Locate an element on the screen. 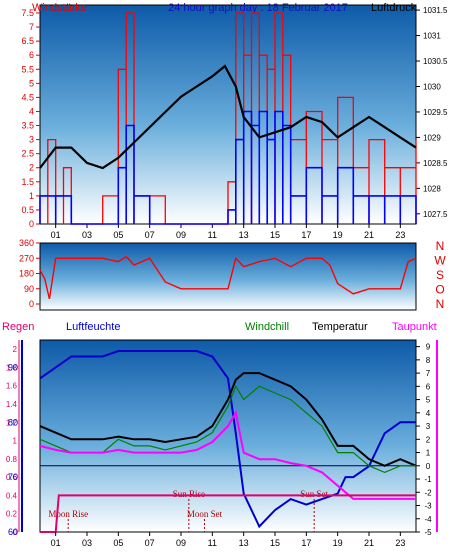 The image size is (470, 555). panel3-rain-tick-1-2: 1.2 is located at coordinates (12, 422).